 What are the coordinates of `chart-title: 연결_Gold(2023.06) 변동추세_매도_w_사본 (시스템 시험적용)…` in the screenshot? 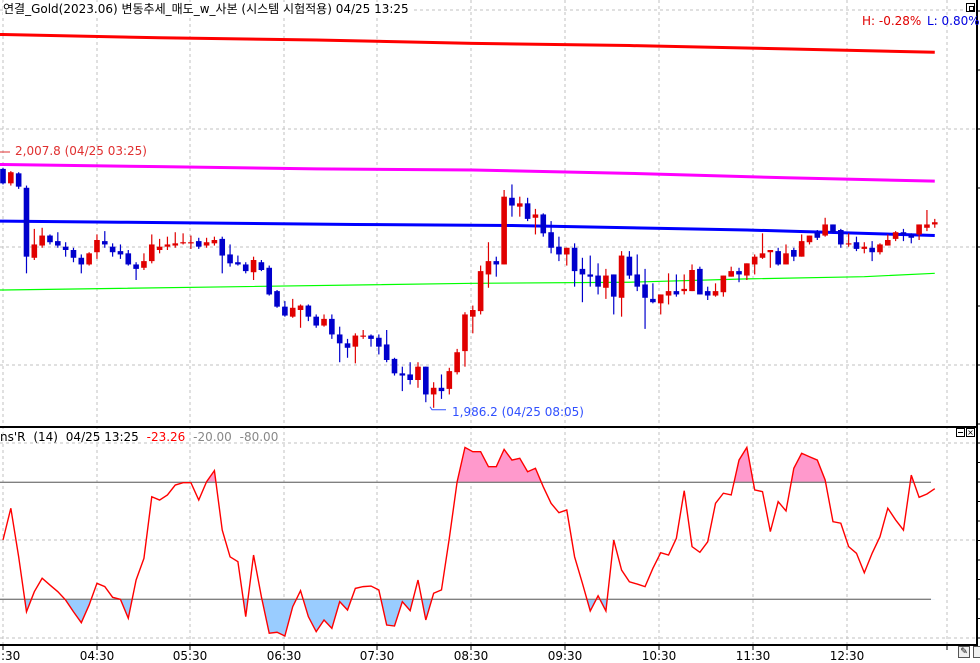 It's located at (207, 9).